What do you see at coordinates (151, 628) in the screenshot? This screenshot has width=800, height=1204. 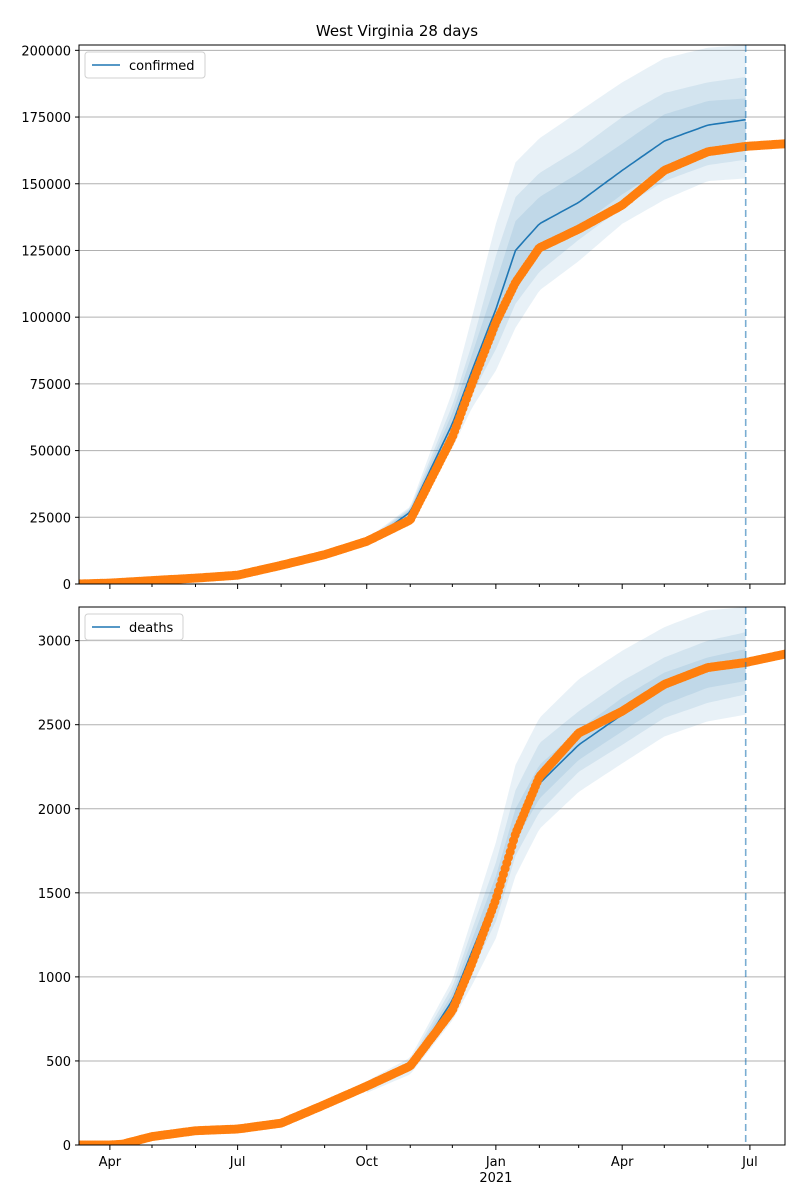 I see `legend-label: deaths` at bounding box center [151, 628].